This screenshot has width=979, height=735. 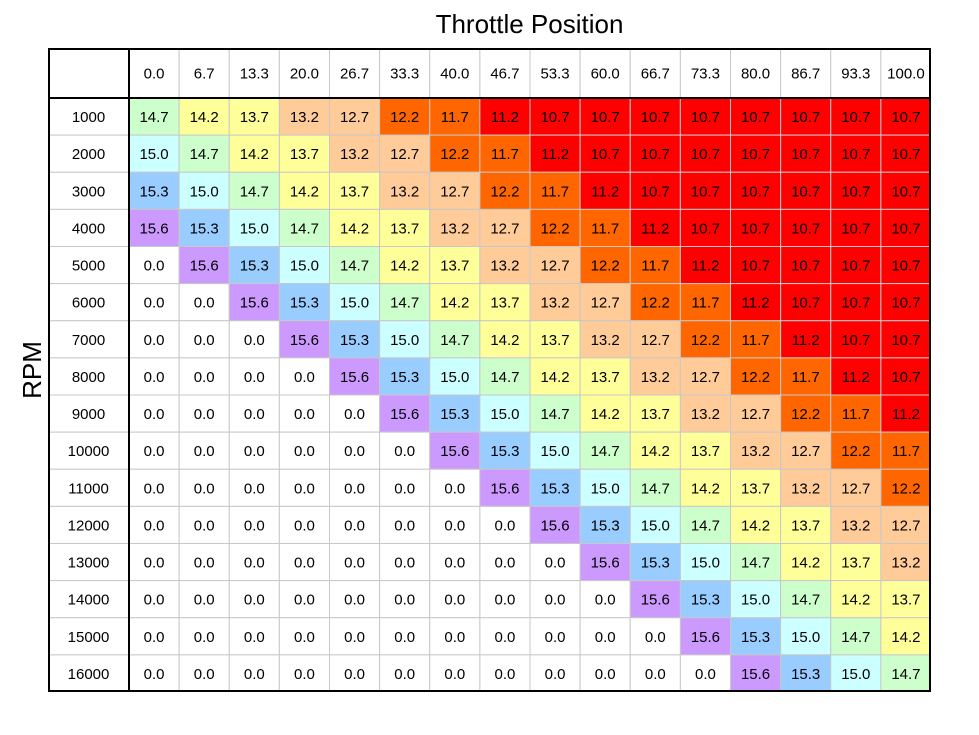 I want to click on x-tick-label: 46.7, so click(x=504, y=74).